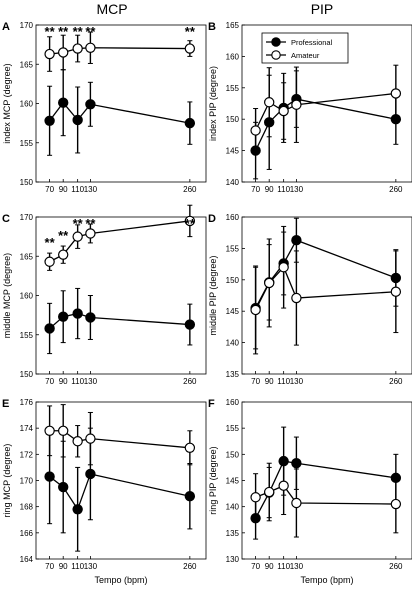 This screenshot has width=412, height=594. What do you see at coordinates (276, 55) in the screenshot?
I see `legend-amateur-marker` at bounding box center [276, 55].